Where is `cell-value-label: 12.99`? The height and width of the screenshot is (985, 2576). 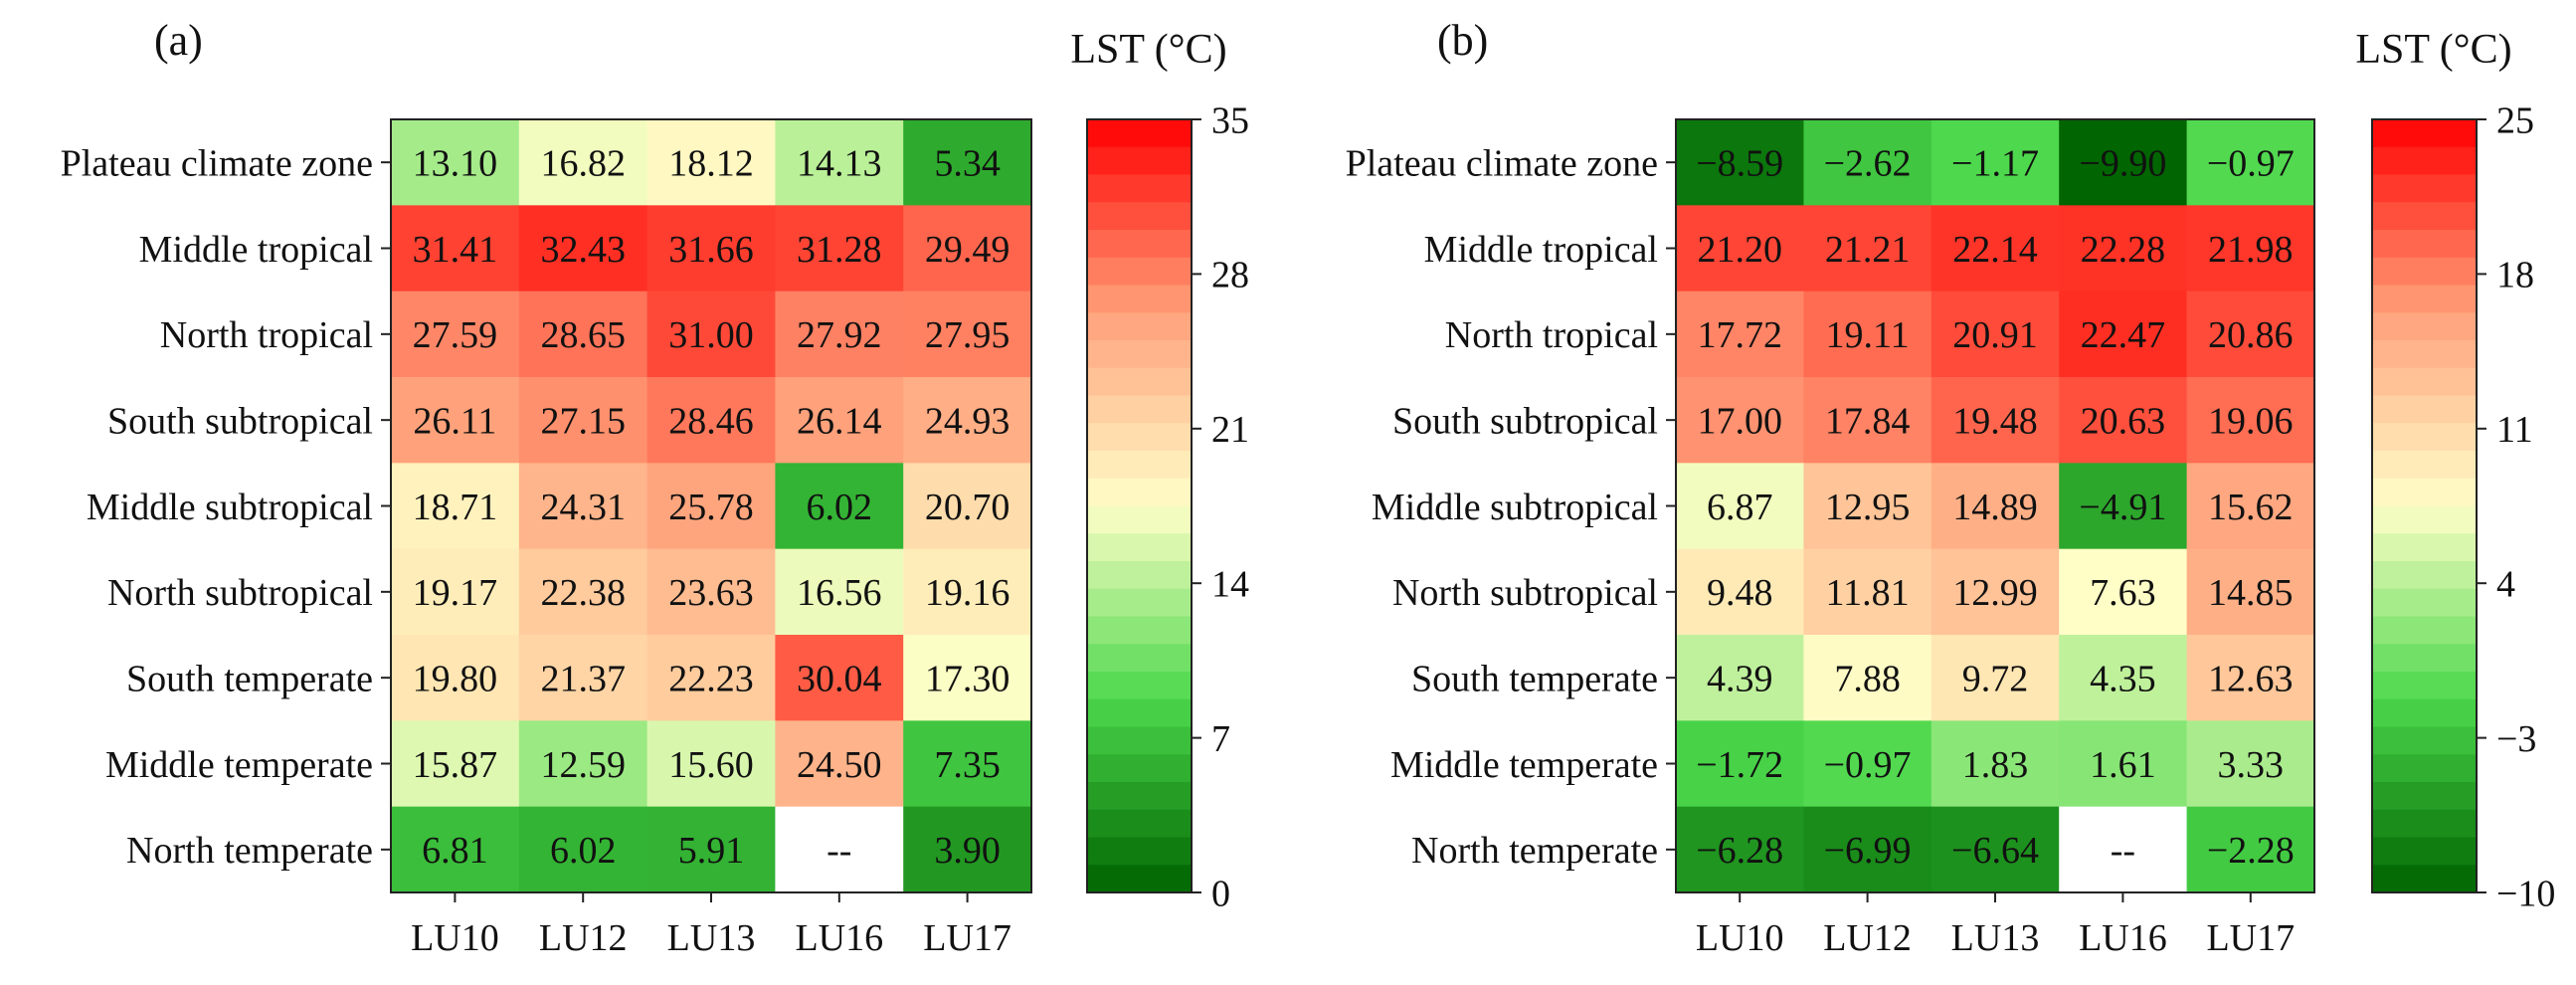
cell-value-label: 12.99 is located at coordinates (1995, 593).